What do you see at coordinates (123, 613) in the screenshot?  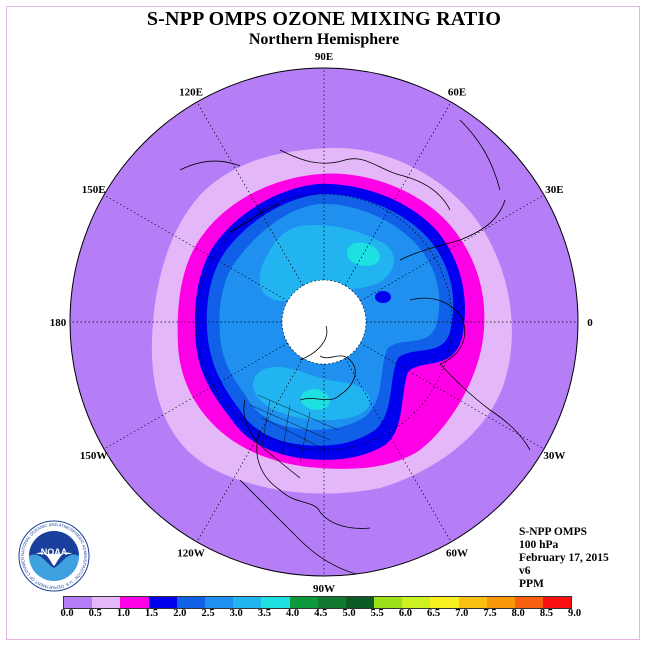 I see `colorbar-tick-label: 1.0` at bounding box center [123, 613].